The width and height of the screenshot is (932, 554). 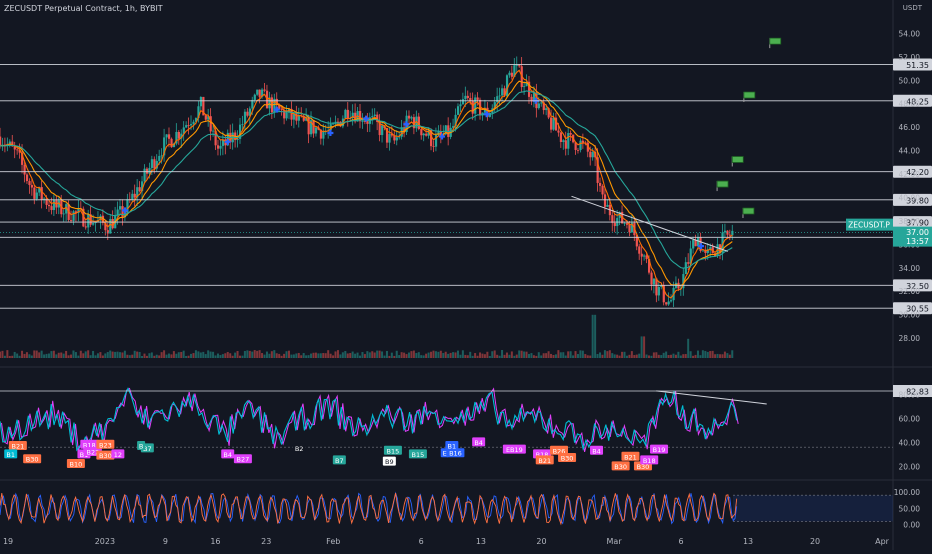 I want to click on trendline, so click(x=649, y=223).